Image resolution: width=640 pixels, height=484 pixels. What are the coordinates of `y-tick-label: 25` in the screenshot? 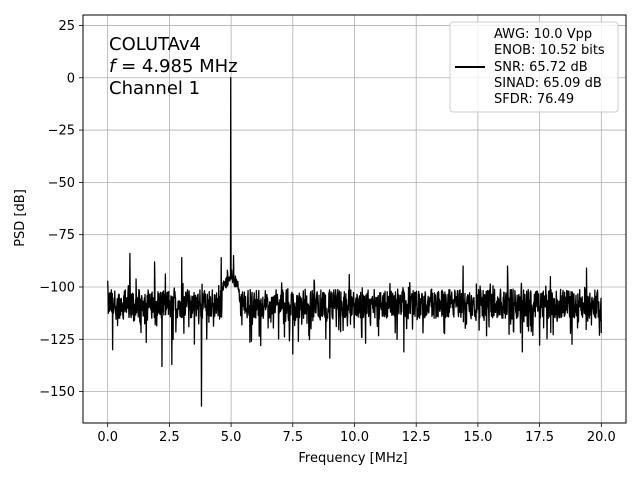 It's located at (66, 26).